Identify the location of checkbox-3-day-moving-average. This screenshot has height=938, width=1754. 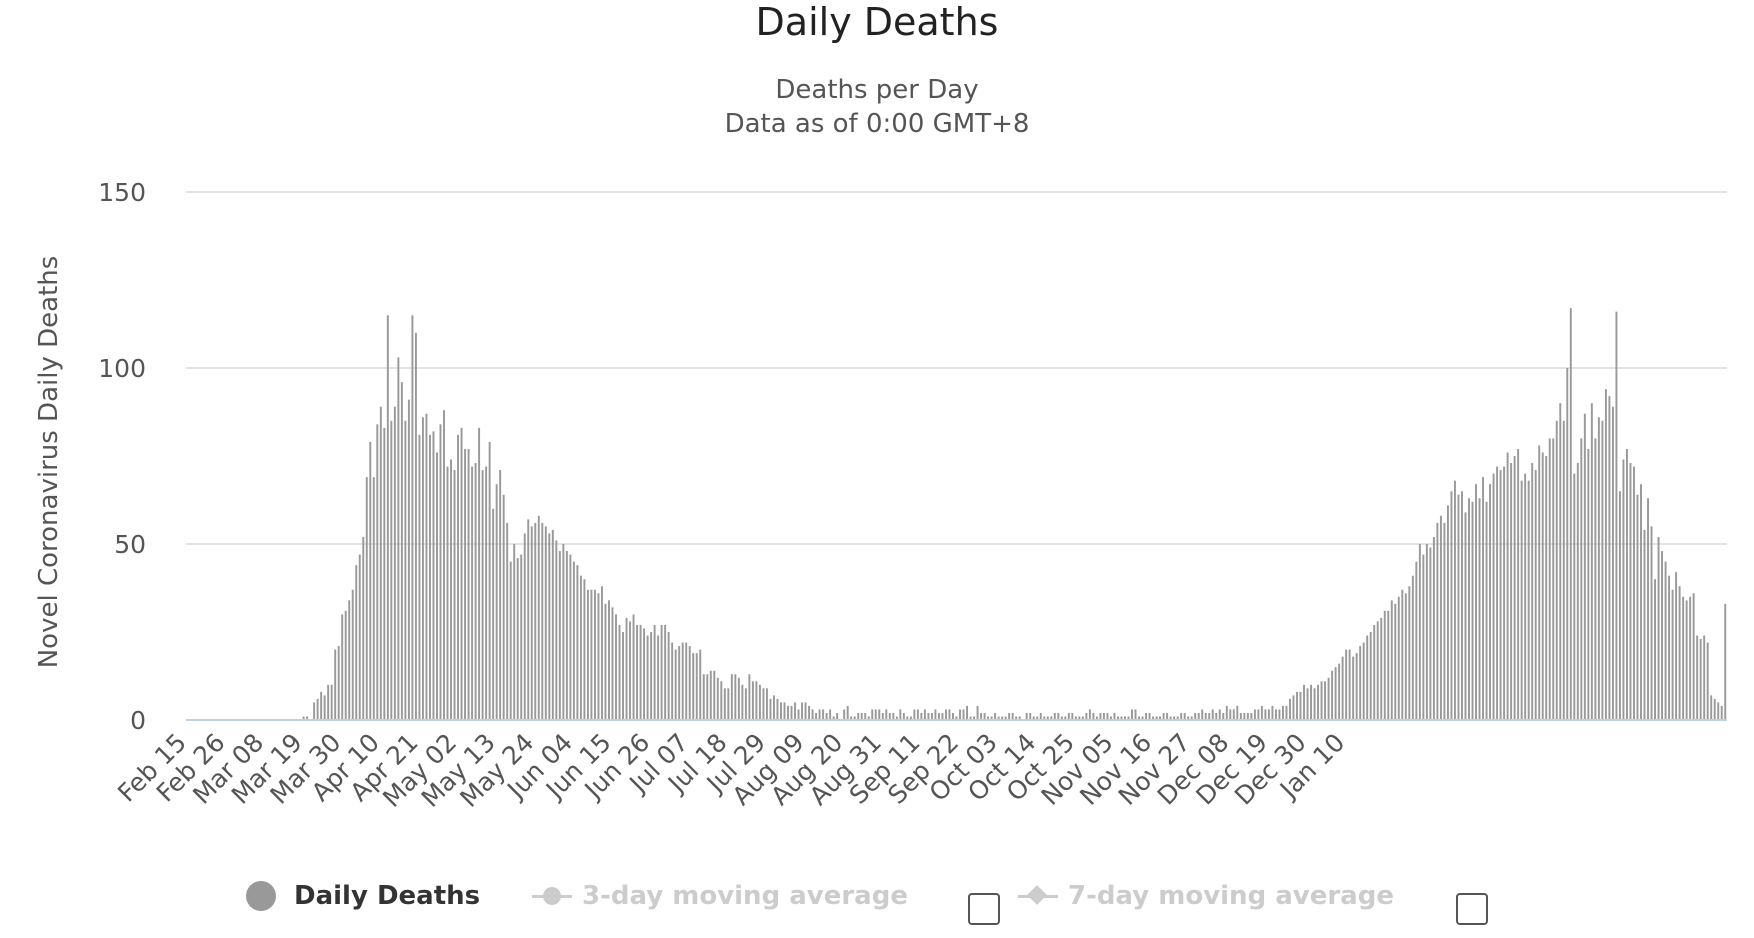
(984, 909).